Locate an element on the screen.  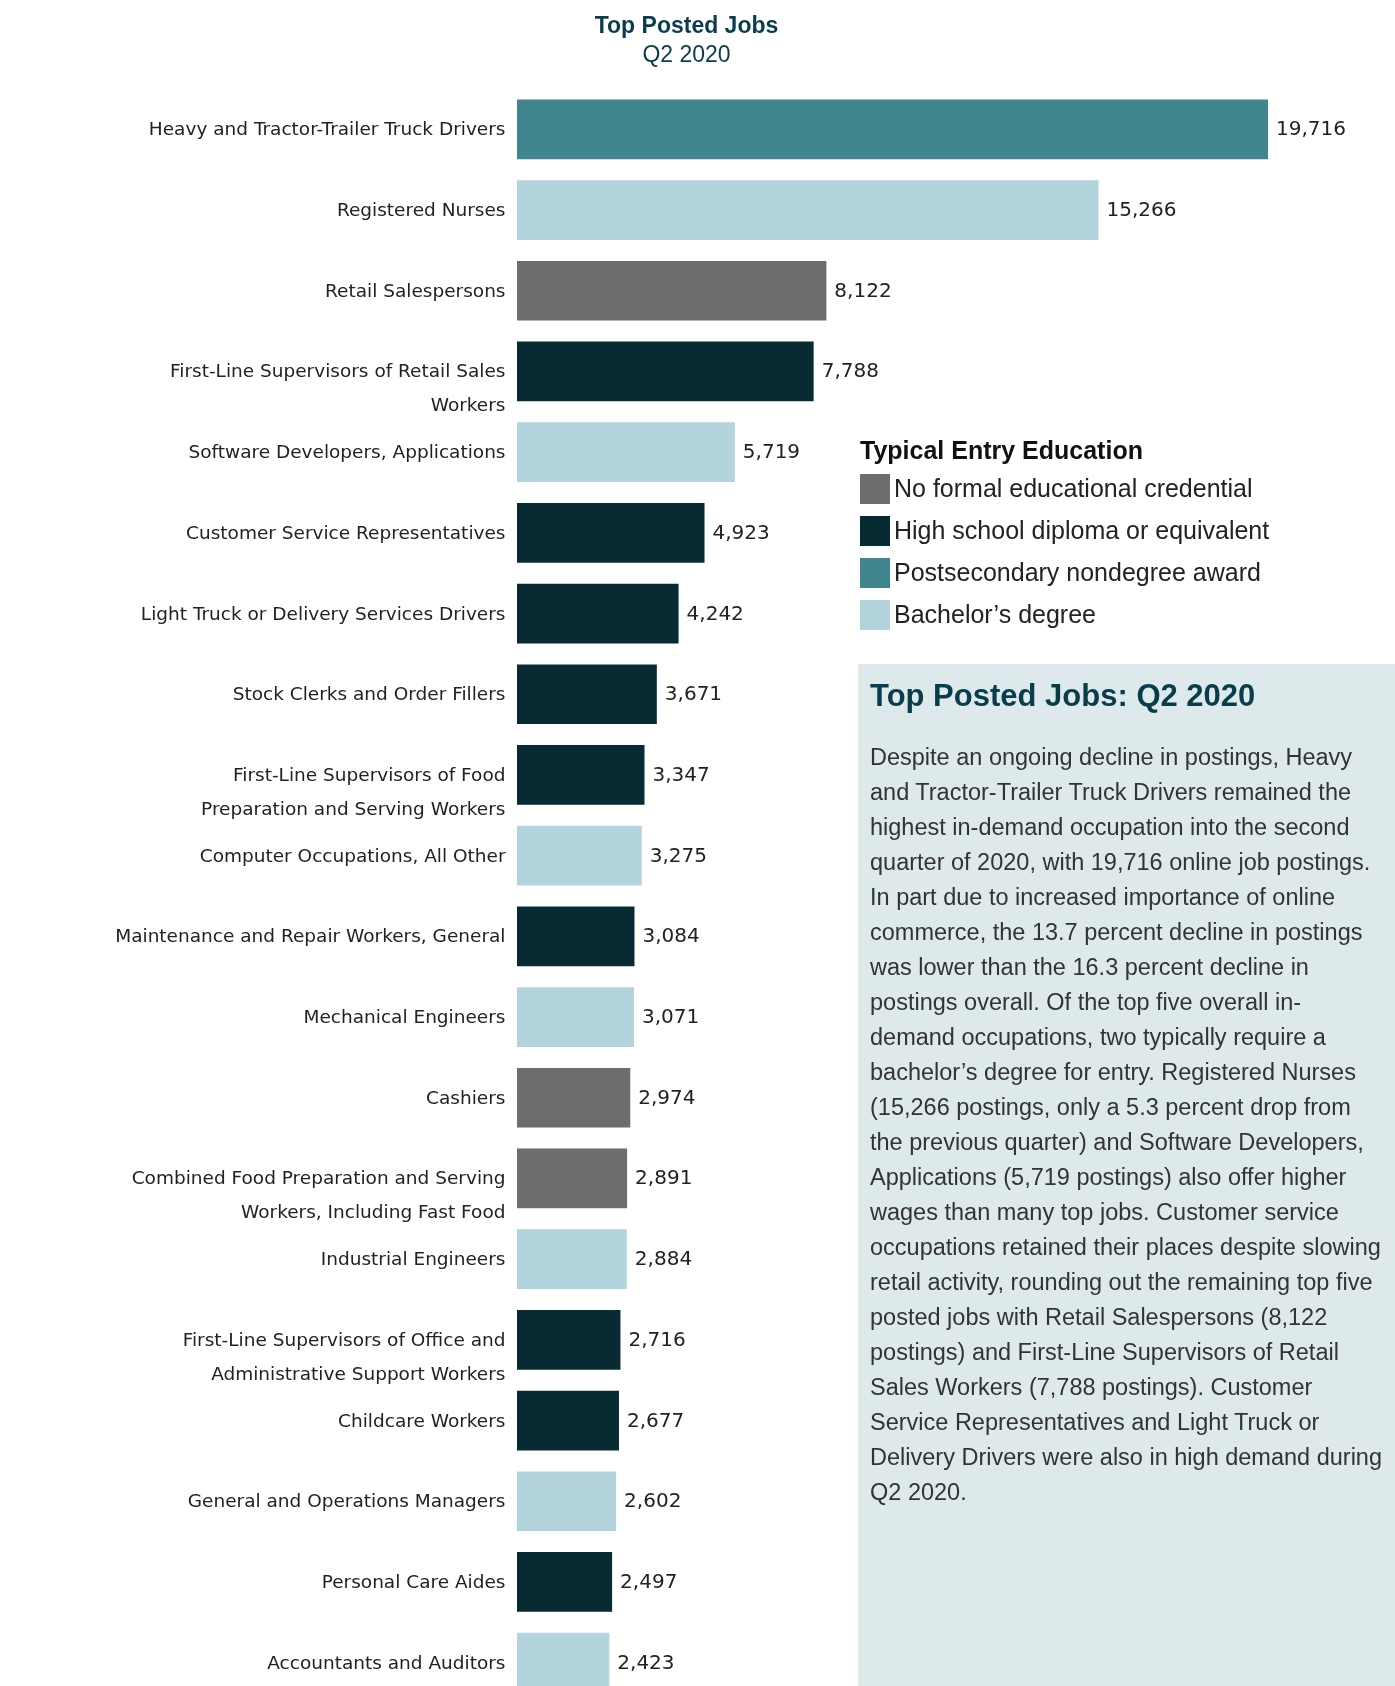
data-label: 4,242 is located at coordinates (715, 612).